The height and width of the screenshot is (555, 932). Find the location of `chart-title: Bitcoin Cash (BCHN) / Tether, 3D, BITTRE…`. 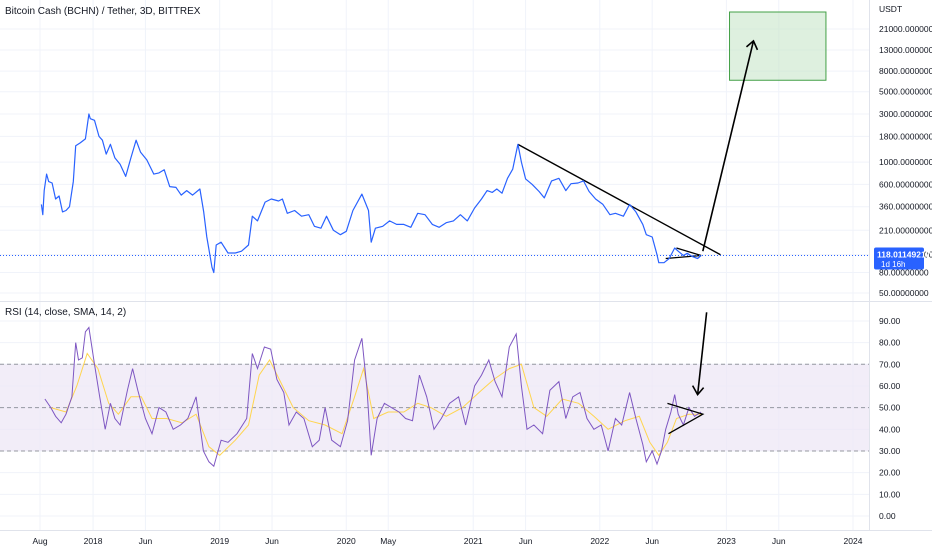

chart-title: Bitcoin Cash (BCHN) / Tether, 3D, BITTRE… is located at coordinates (103, 11).